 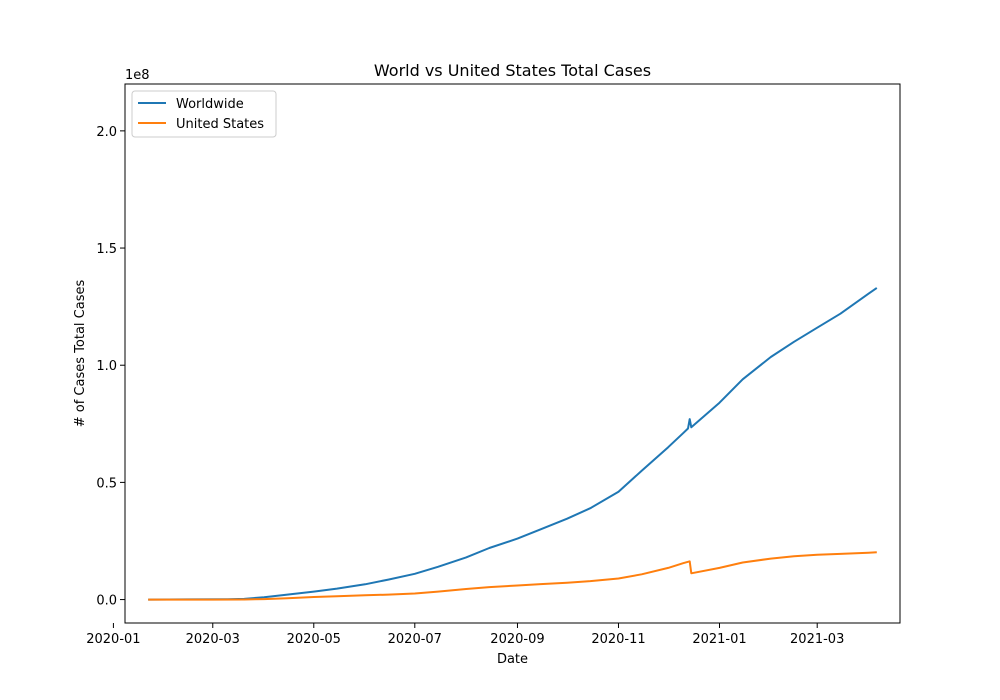 I want to click on x-tick-label: 2020-07, so click(x=415, y=639).